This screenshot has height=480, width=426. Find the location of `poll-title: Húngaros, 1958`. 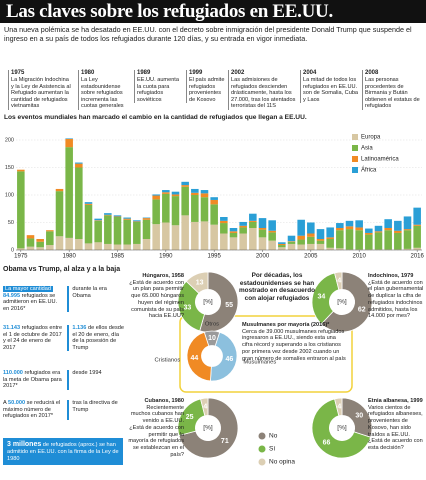

poll-title: Húngaros, 1958 is located at coordinates (163, 276).